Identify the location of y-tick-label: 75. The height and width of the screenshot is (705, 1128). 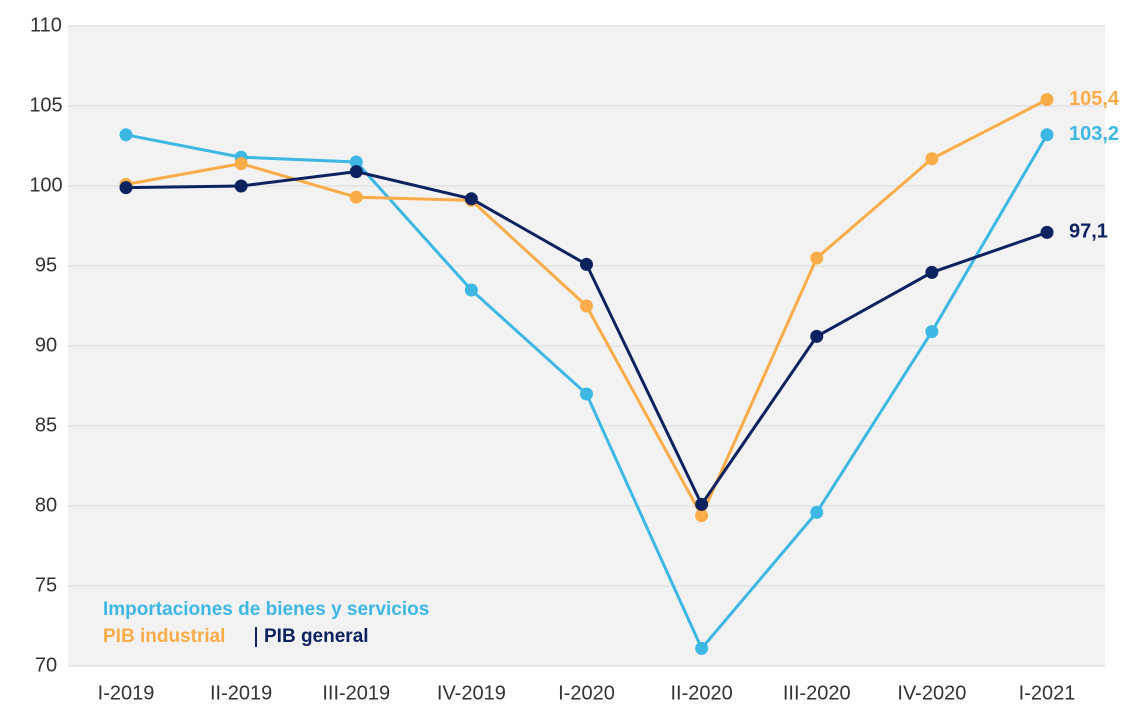
(46, 585).